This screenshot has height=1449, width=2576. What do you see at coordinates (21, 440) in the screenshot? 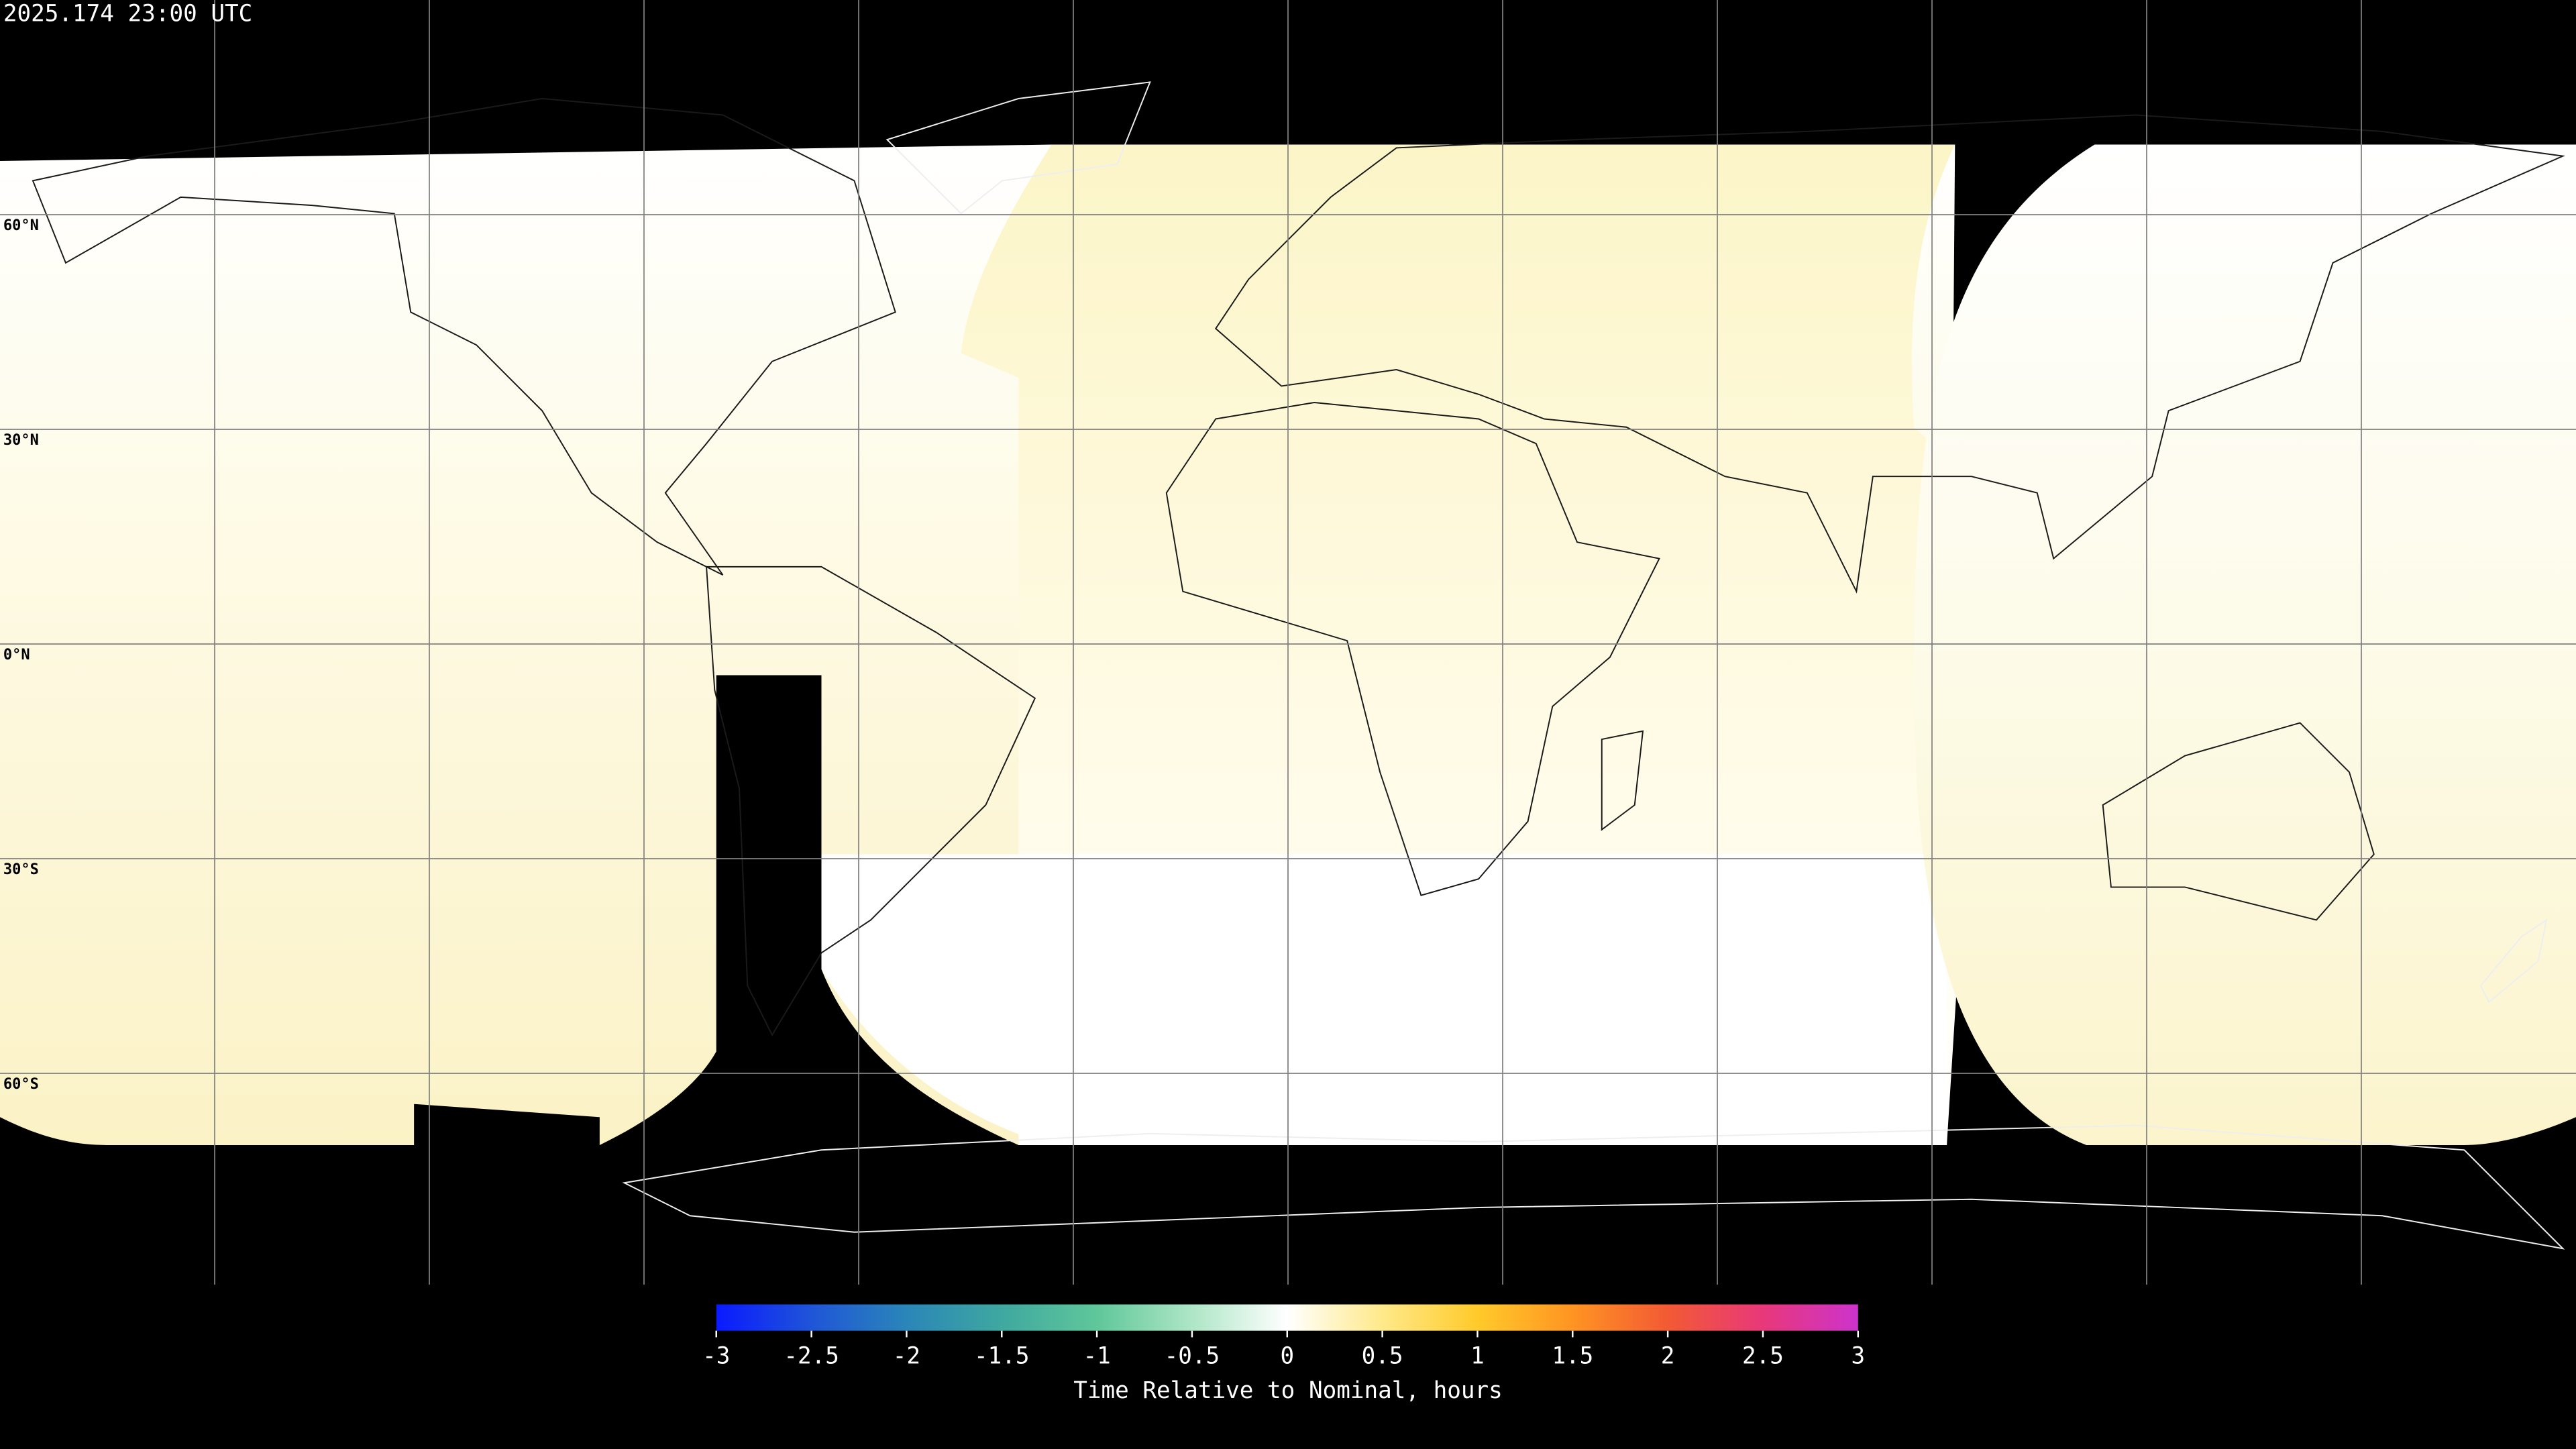
I see `lat-label: 30°N` at bounding box center [21, 440].